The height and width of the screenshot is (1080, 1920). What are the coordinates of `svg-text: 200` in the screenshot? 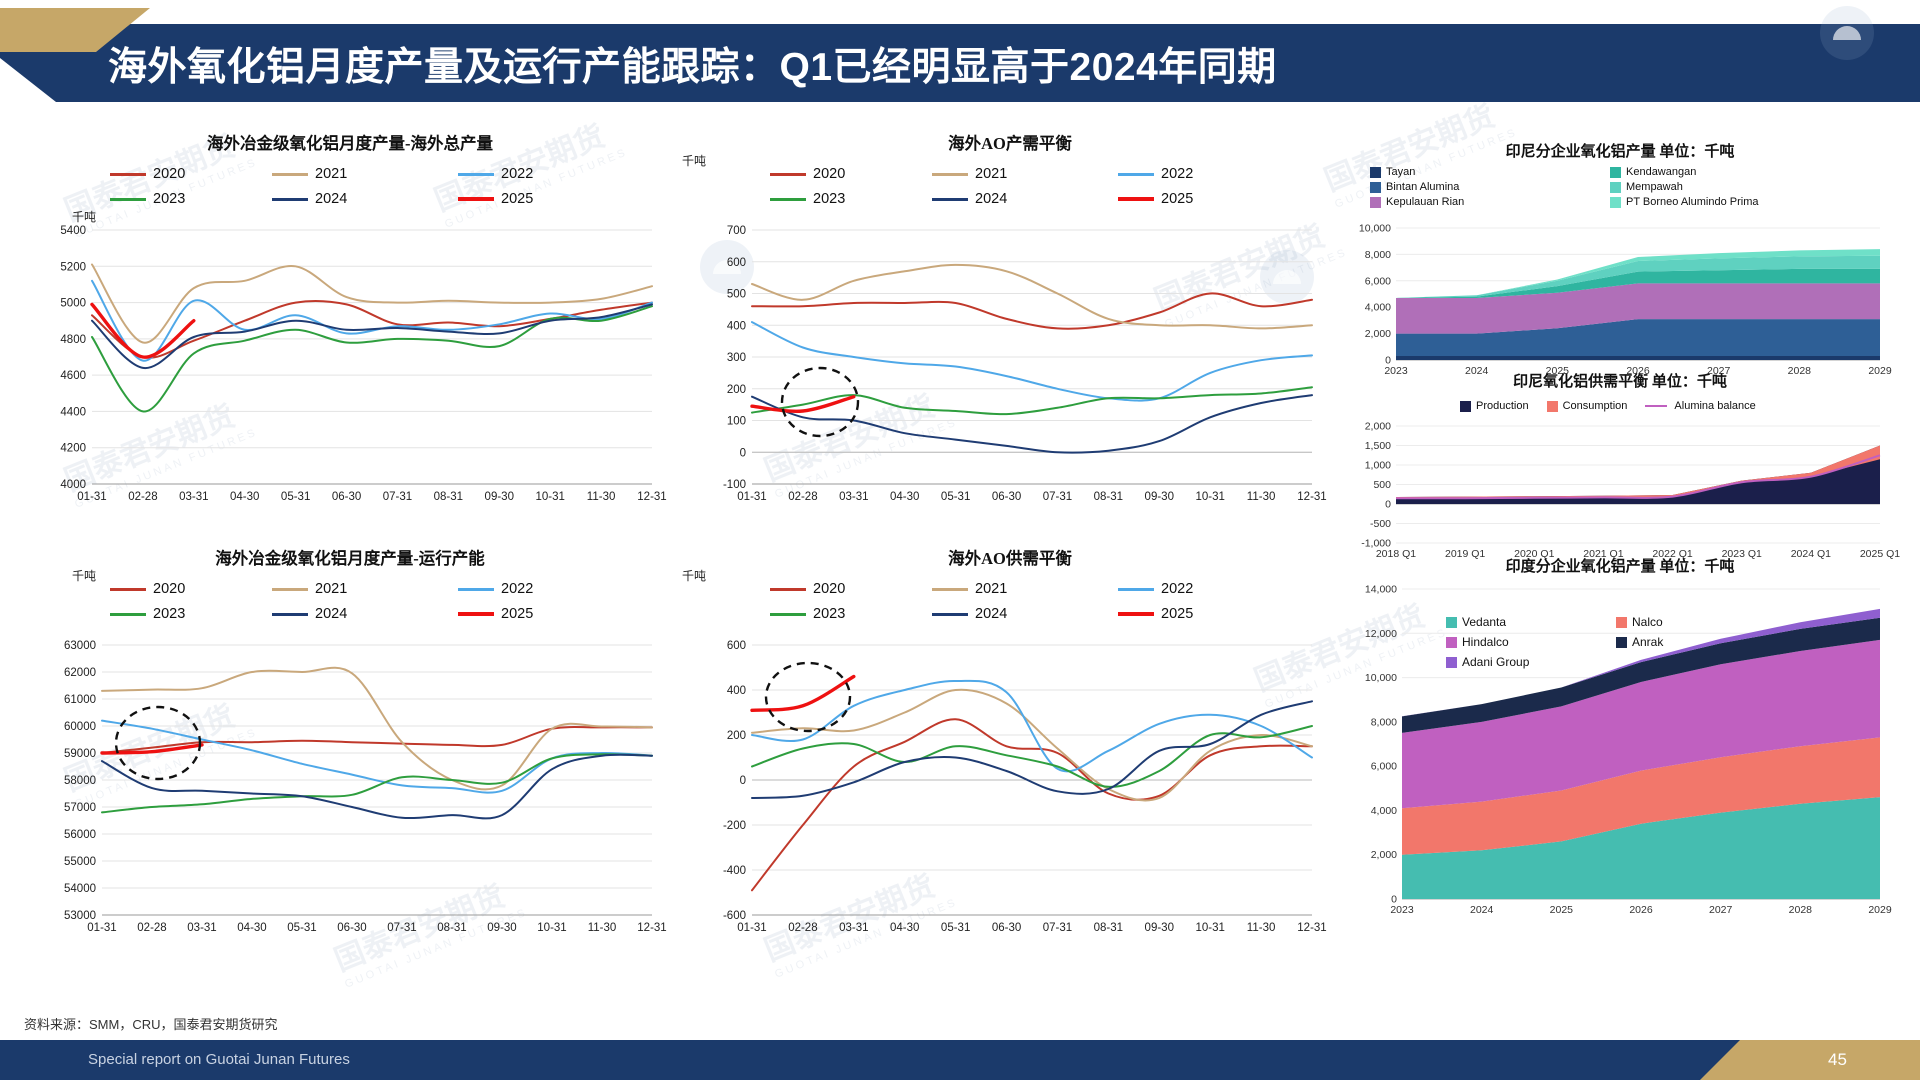 It's located at (736, 390).